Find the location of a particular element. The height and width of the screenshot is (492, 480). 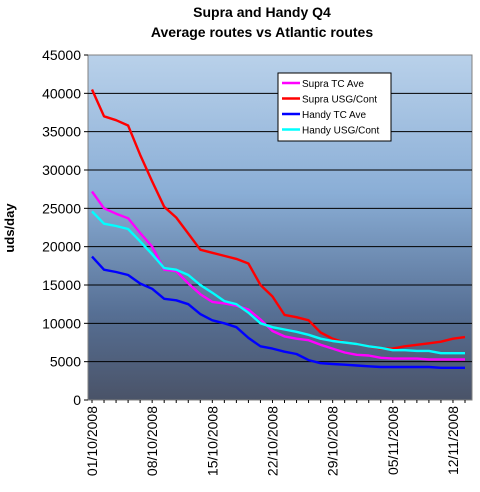

y-tick-label: 20000 is located at coordinates (61, 247).